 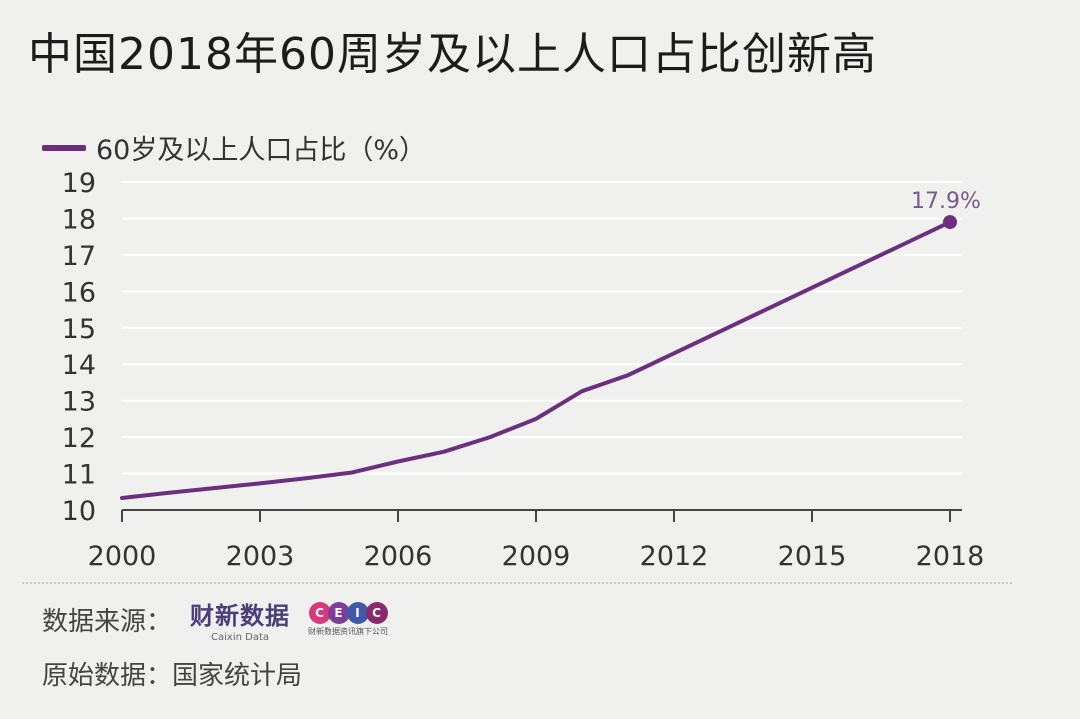 I want to click on y-tick-label-17: 17, so click(x=79, y=256).